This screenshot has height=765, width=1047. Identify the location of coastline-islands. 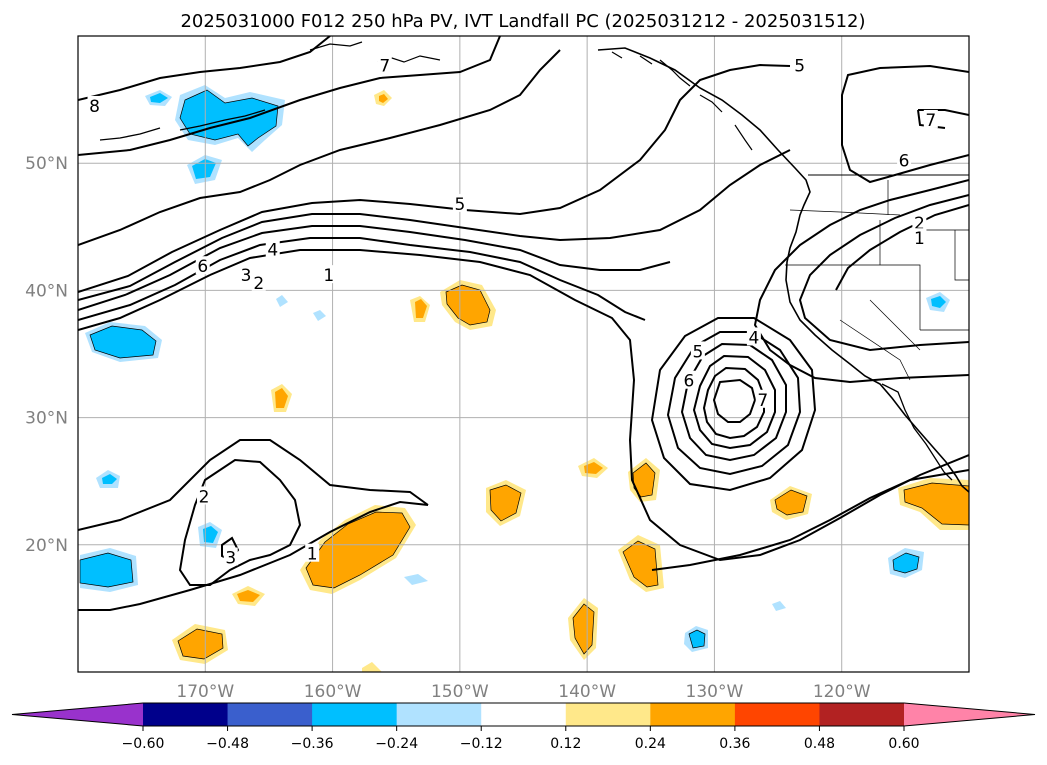
(531, 96).